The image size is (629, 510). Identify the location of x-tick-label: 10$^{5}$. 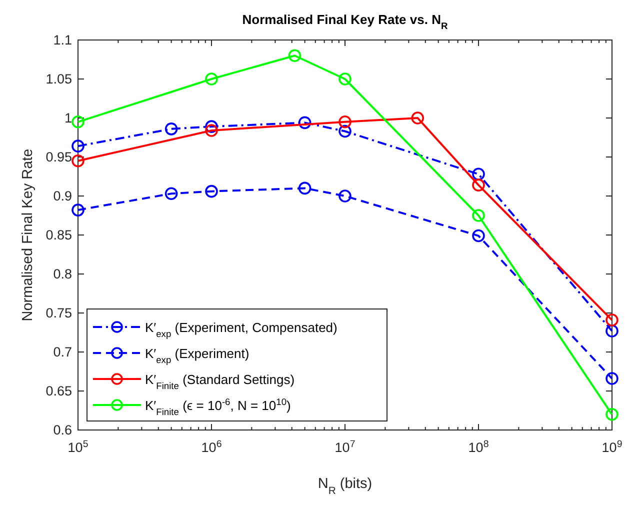
(78, 446).